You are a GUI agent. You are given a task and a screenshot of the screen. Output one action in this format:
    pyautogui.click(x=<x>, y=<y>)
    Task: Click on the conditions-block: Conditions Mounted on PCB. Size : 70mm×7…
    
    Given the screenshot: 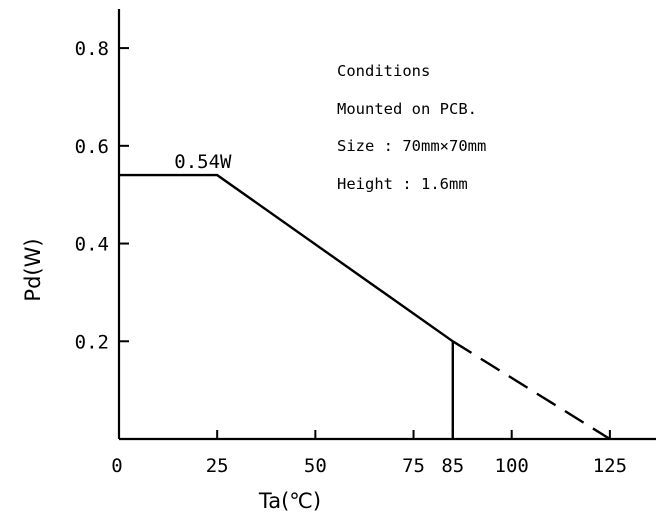 What is the action you would take?
    pyautogui.click(x=411, y=127)
    